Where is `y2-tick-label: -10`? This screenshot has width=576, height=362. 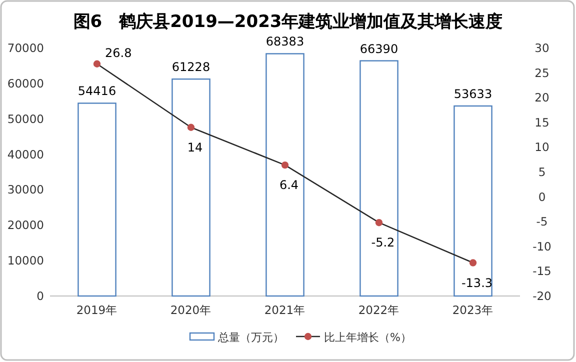 y2-tick-label: -10 is located at coordinates (542, 246).